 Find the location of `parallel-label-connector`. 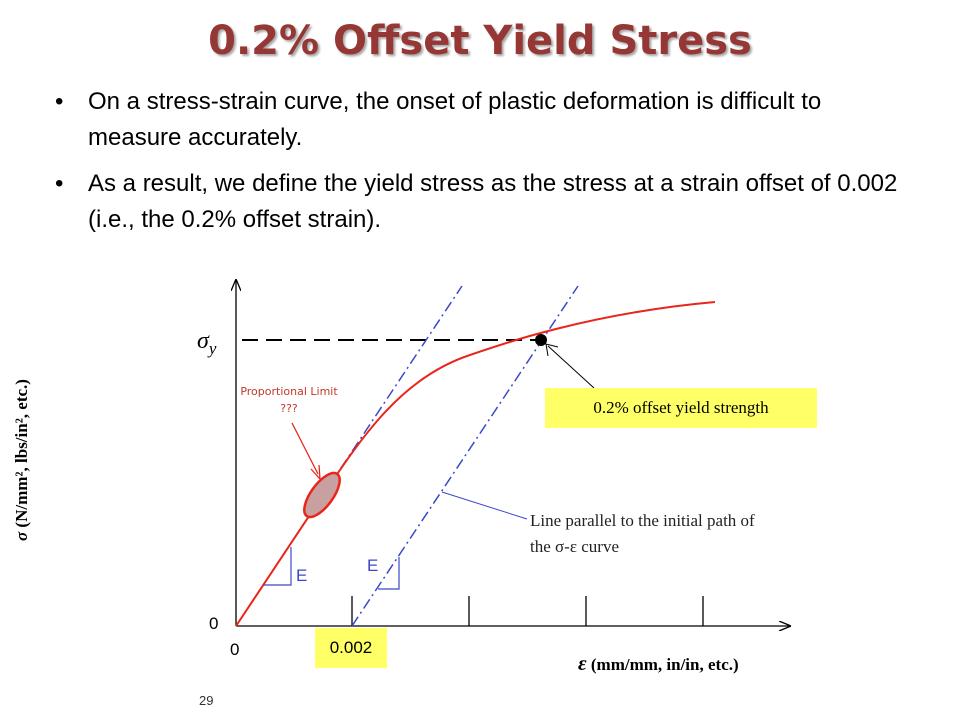

parallel-label-connector is located at coordinates (484, 505).